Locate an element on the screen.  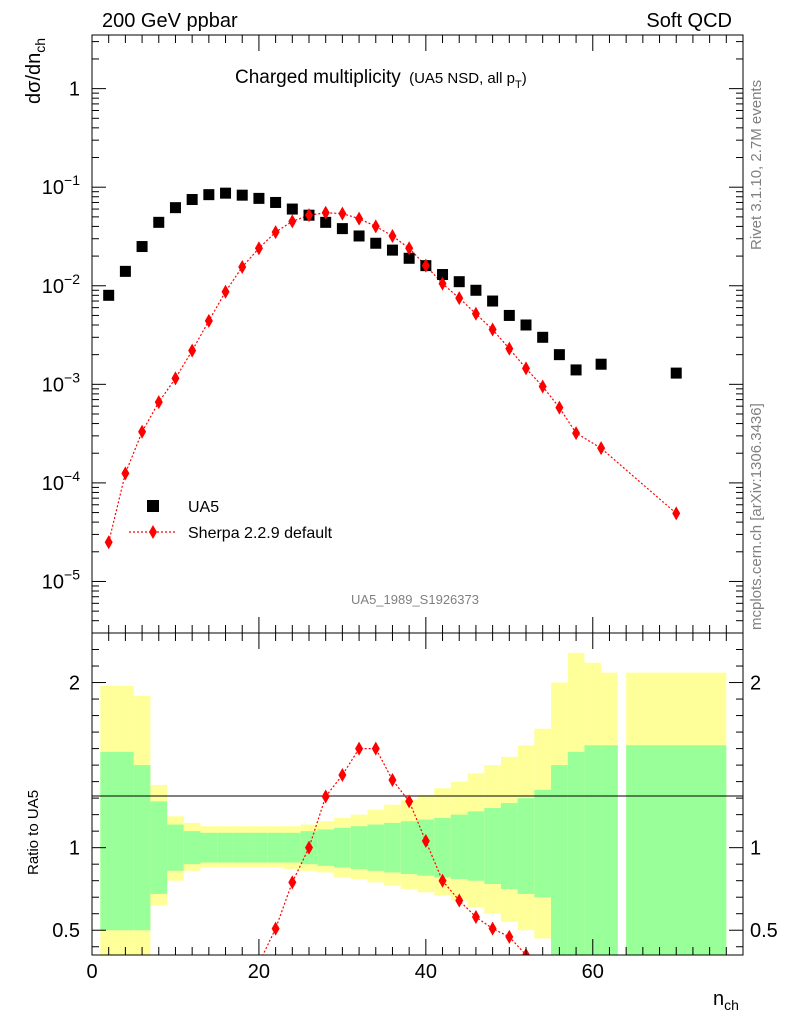
main-y-tick-label: 10⁻³ is located at coordinates (61, 382).